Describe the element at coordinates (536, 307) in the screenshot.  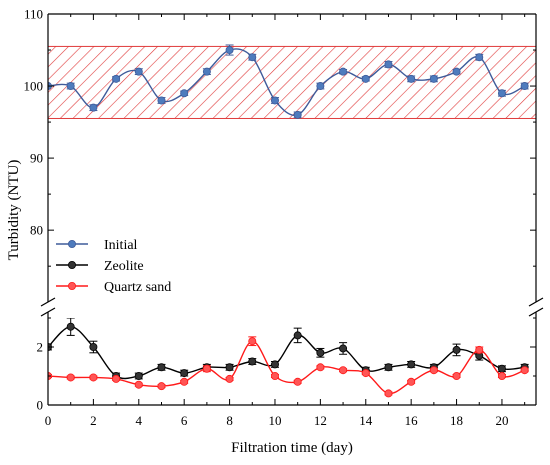
I see `axis-break-right` at that location.